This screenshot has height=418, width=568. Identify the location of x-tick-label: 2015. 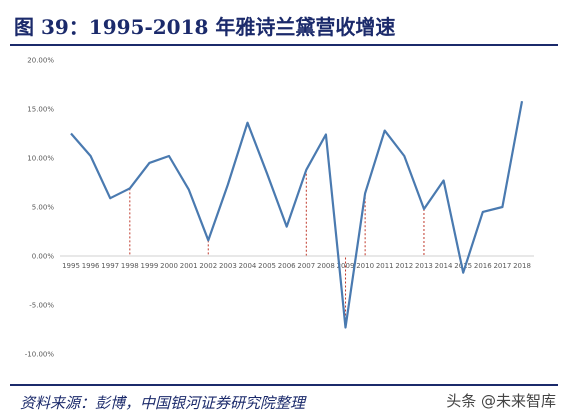
(463, 266).